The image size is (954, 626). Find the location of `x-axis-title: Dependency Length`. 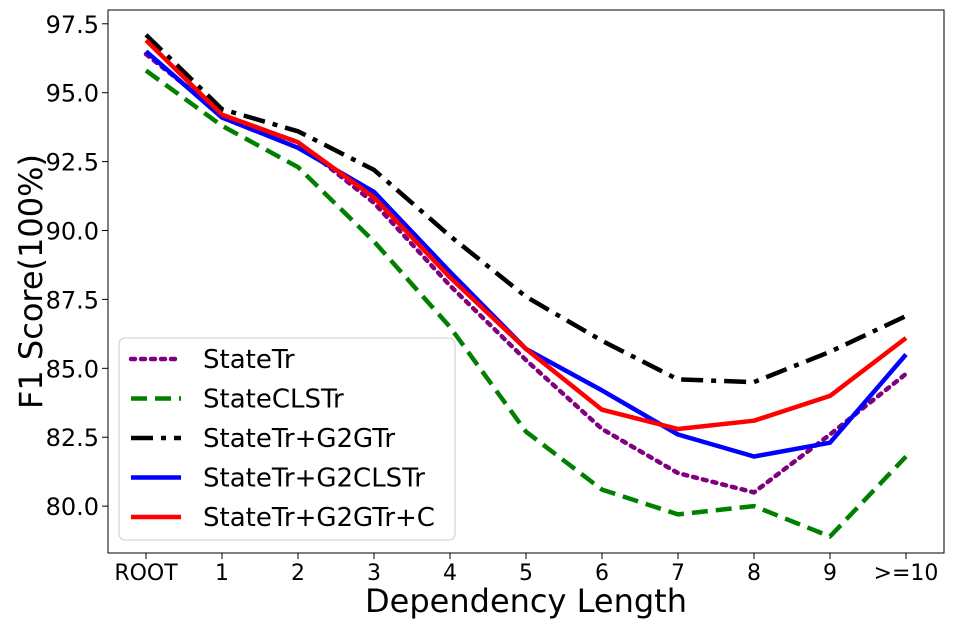

x-axis-title: Dependency Length is located at coordinates (526, 601).